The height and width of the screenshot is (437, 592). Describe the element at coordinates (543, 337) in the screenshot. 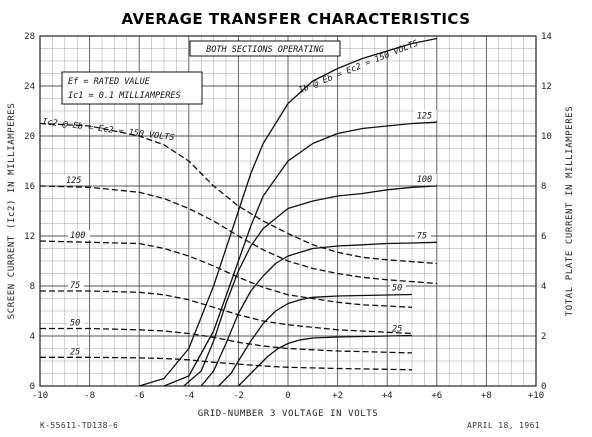

I see `y-right-tick-label: 2` at that location.